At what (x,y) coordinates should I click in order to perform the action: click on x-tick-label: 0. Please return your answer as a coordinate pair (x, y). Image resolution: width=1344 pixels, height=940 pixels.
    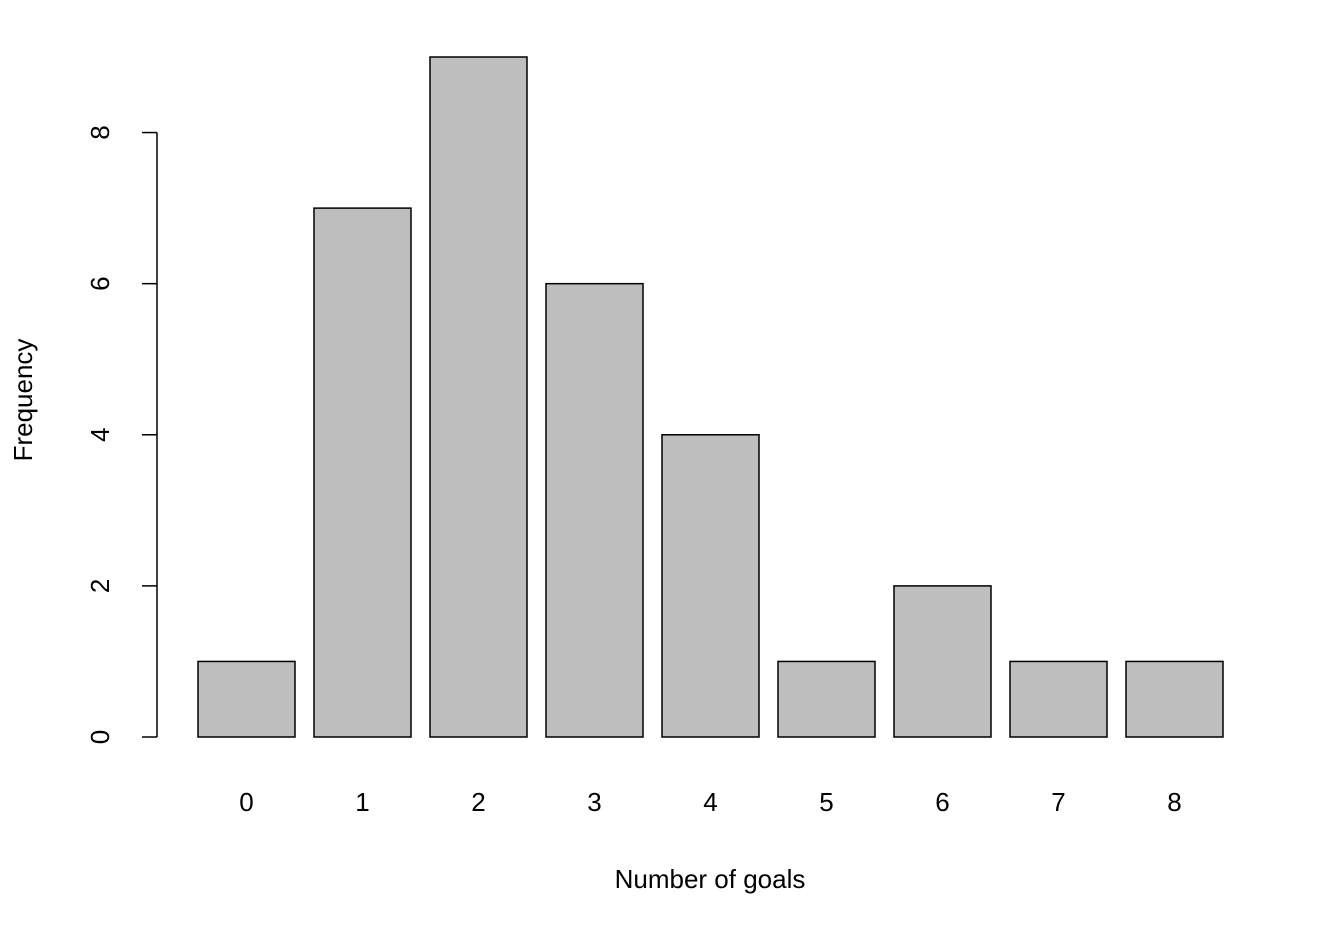
    Looking at the image, I should click on (246, 802).